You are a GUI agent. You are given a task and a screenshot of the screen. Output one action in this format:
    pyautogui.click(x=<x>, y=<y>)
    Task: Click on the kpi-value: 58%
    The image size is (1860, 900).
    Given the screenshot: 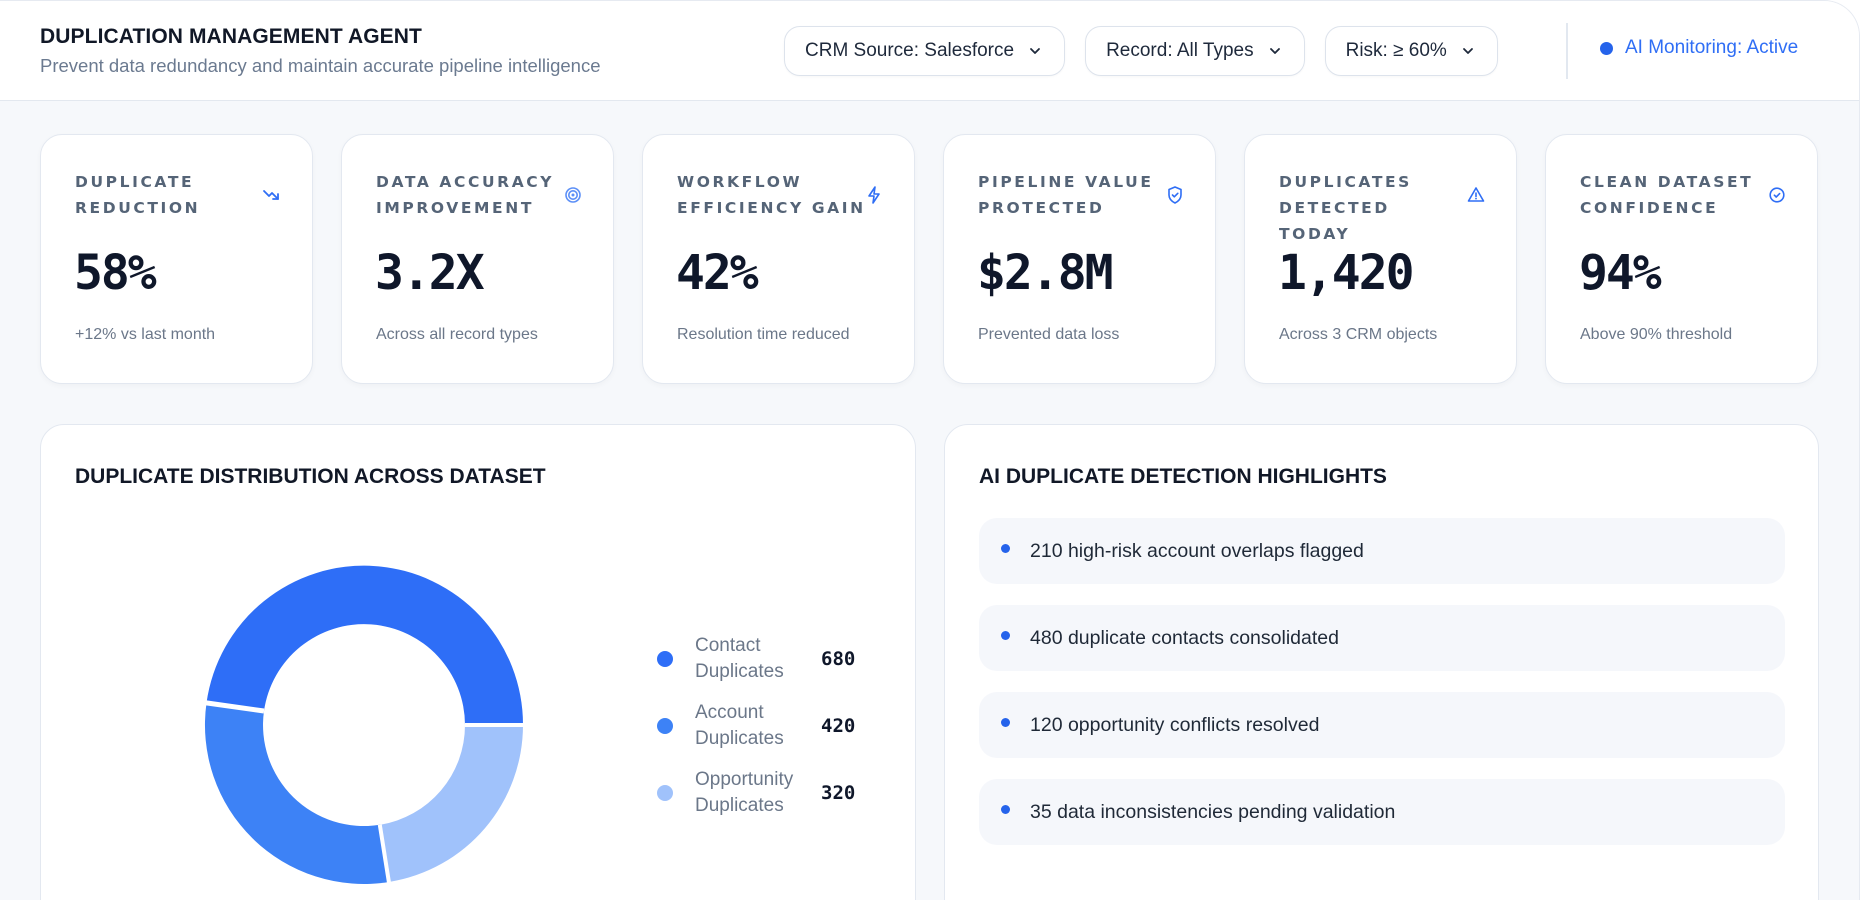 What is the action you would take?
    pyautogui.click(x=115, y=273)
    